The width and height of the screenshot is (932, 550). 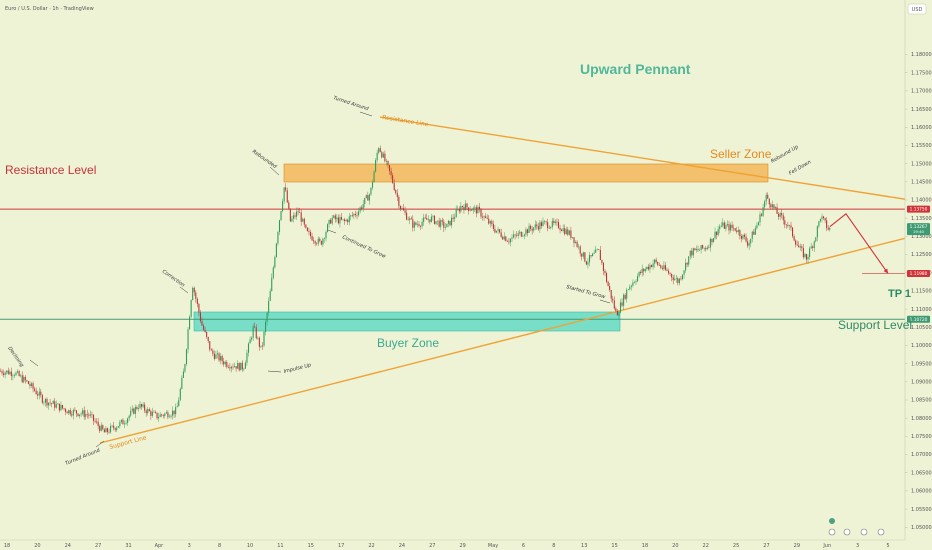 I want to click on price-tick-label: 1.09000, so click(x=921, y=383).